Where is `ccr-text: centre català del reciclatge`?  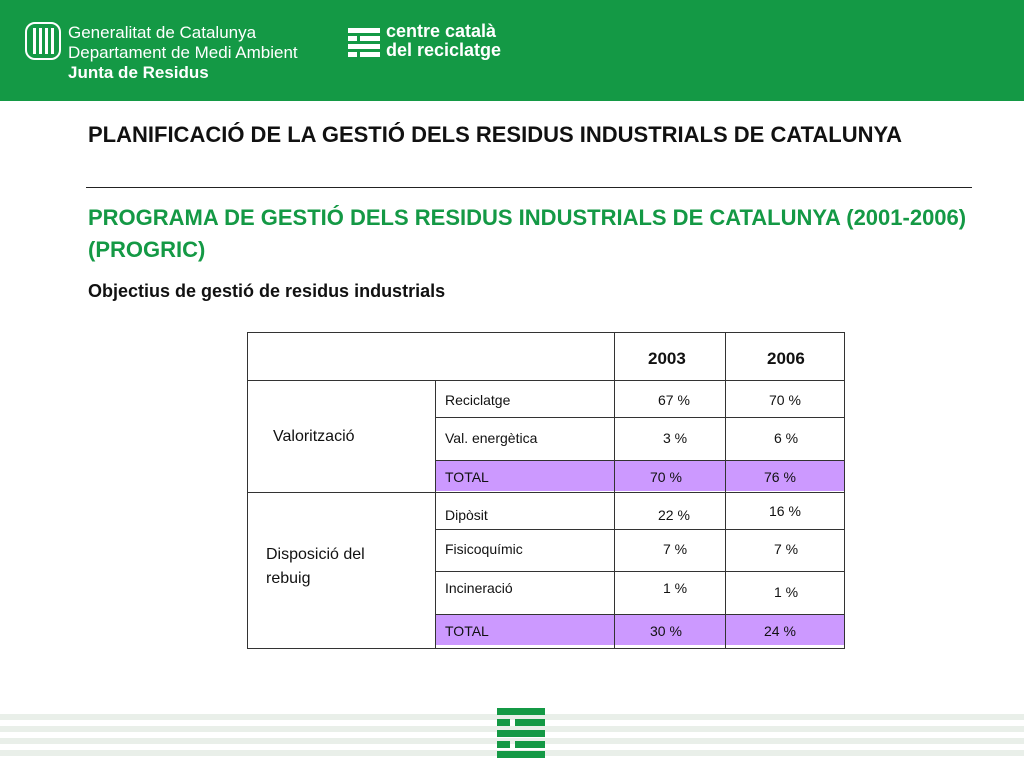 ccr-text: centre català del reciclatge is located at coordinates (443, 41).